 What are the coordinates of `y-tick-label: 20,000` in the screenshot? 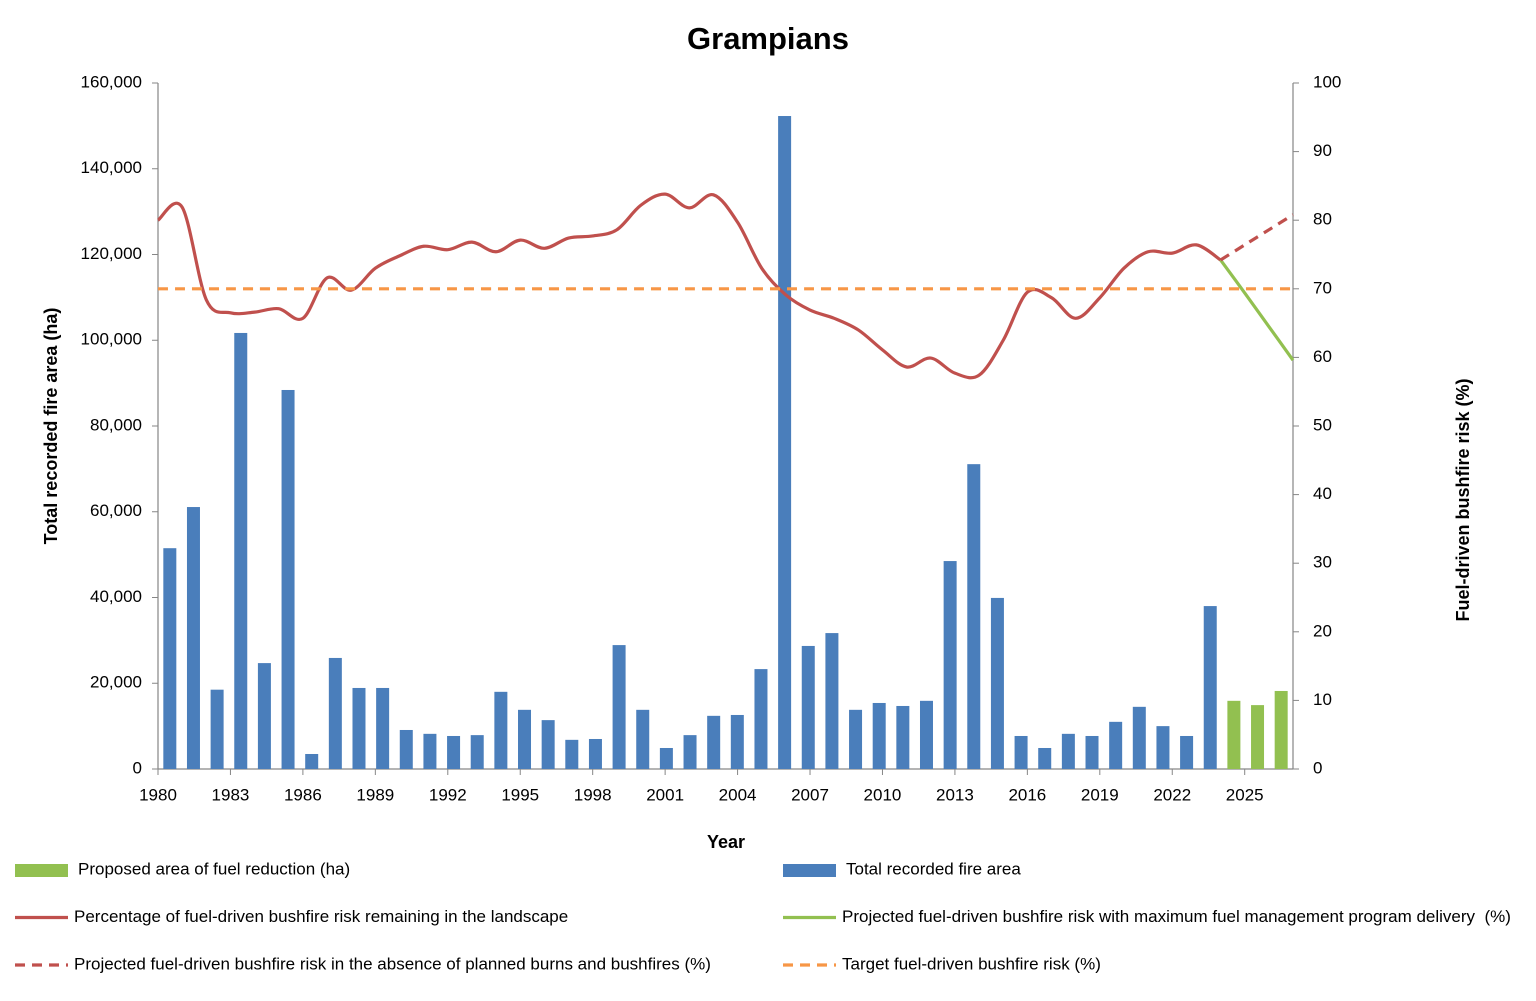 It's located at (116, 682).